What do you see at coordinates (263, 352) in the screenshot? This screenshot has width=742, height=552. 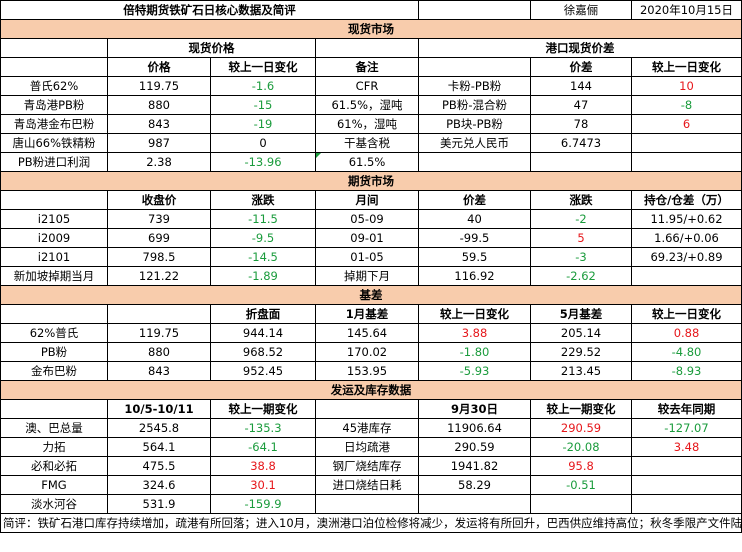 I see `basis-disk: 968.52` at bounding box center [263, 352].